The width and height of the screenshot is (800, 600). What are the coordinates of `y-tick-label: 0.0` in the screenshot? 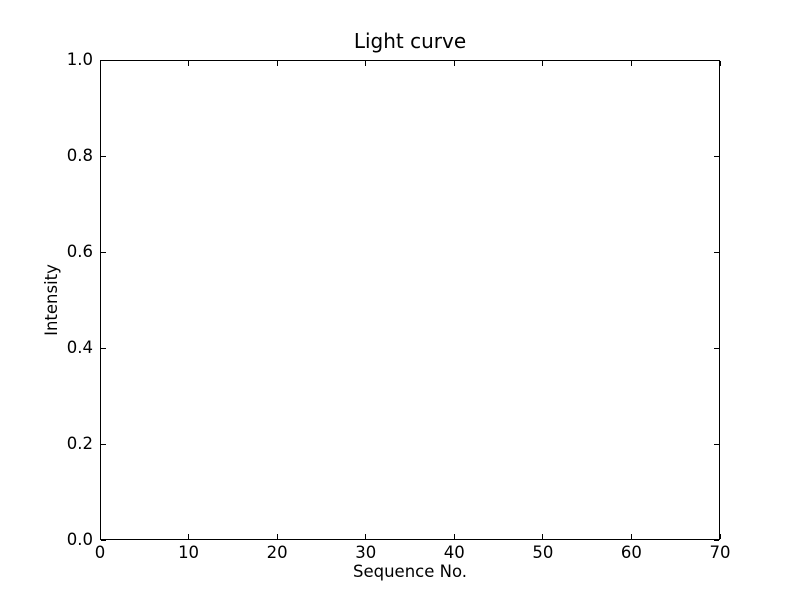 It's located at (79, 539).